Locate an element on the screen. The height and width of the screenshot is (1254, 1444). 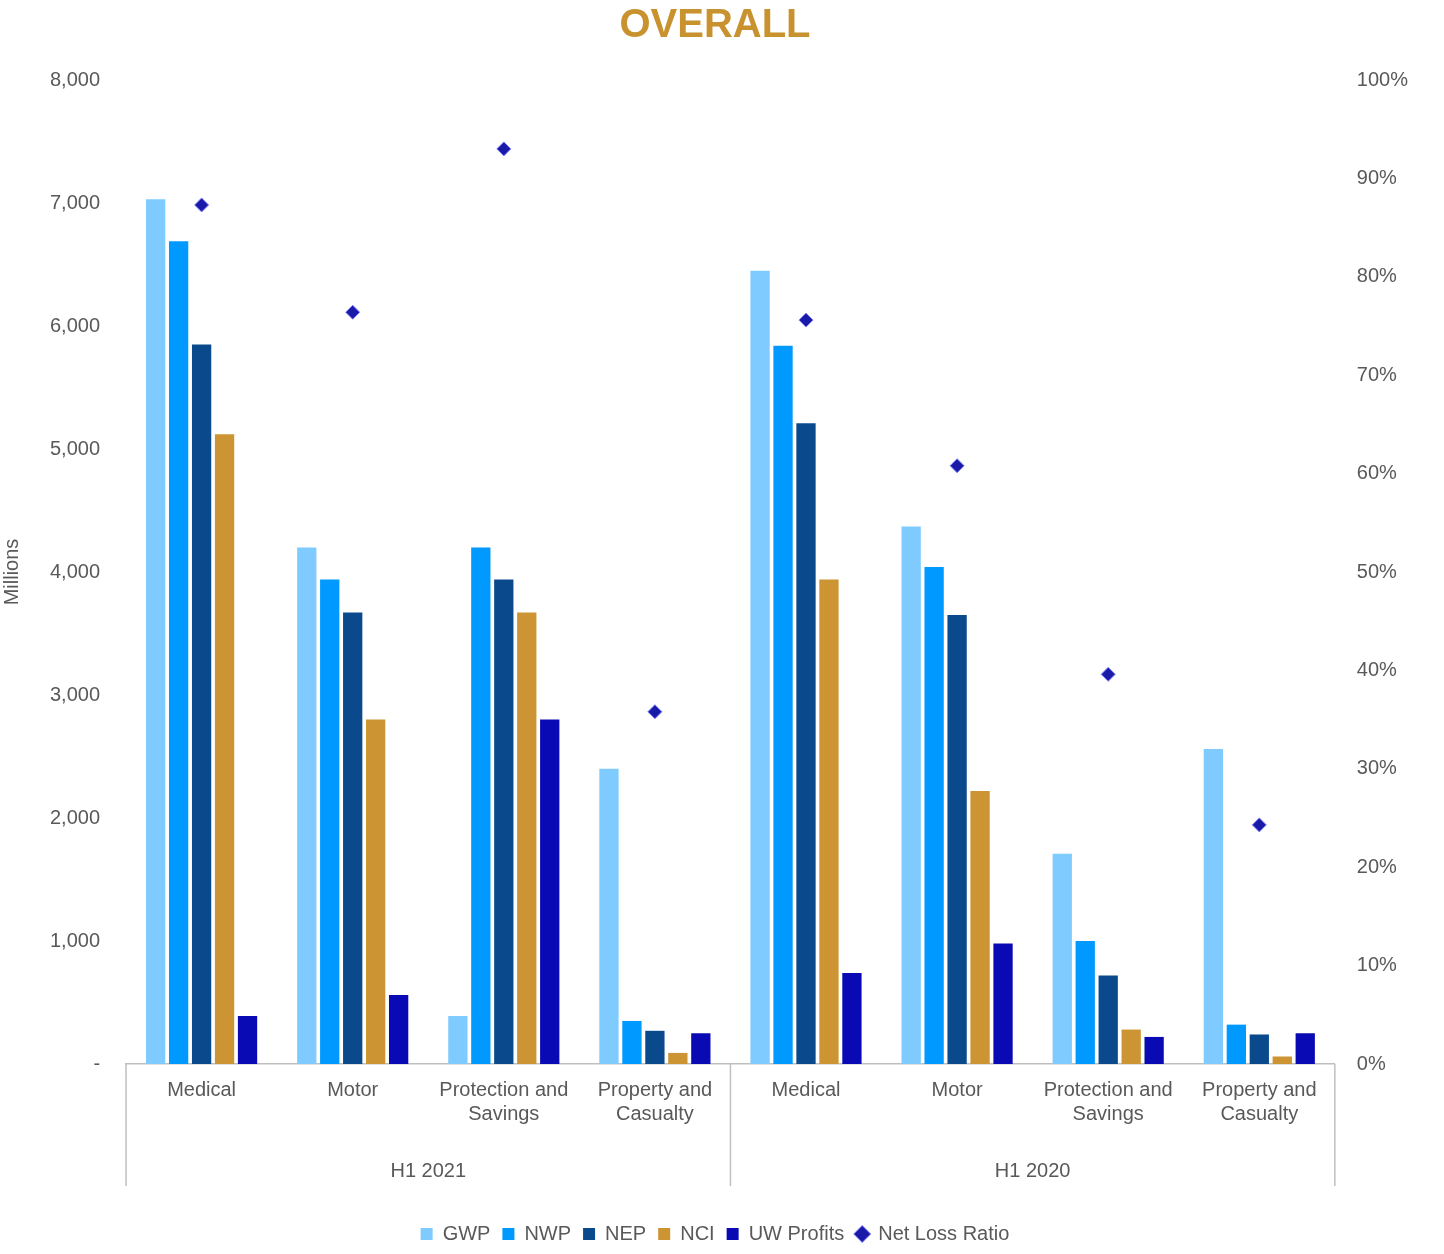
y-tick-label: 6,000 is located at coordinates (75, 324).